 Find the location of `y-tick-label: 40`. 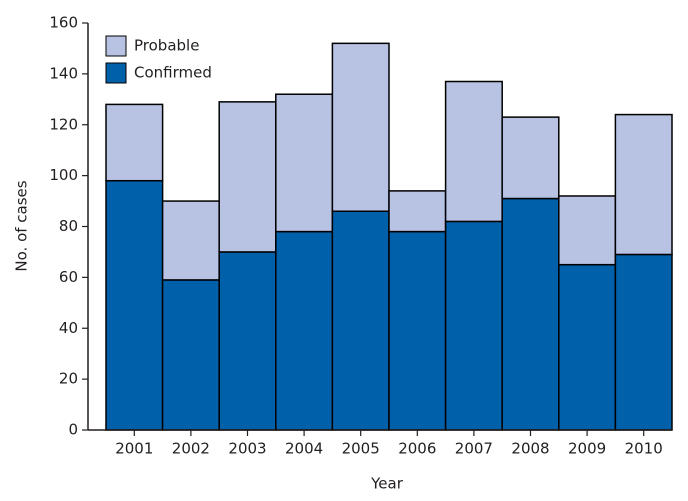

y-tick-label: 40 is located at coordinates (68, 328).